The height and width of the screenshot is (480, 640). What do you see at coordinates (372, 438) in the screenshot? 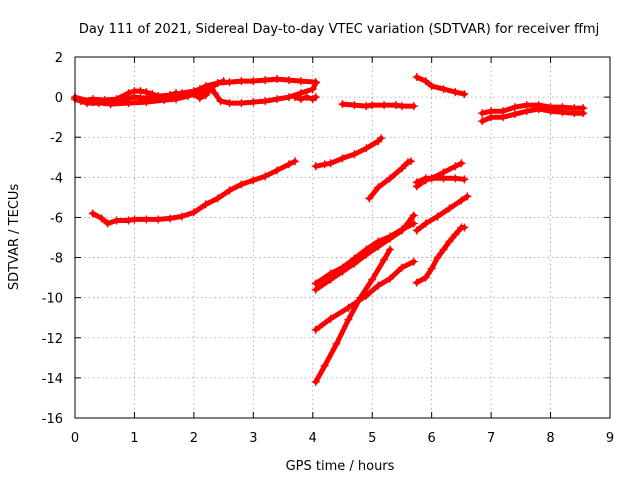
I see `x-tick-label: 5` at bounding box center [372, 438].